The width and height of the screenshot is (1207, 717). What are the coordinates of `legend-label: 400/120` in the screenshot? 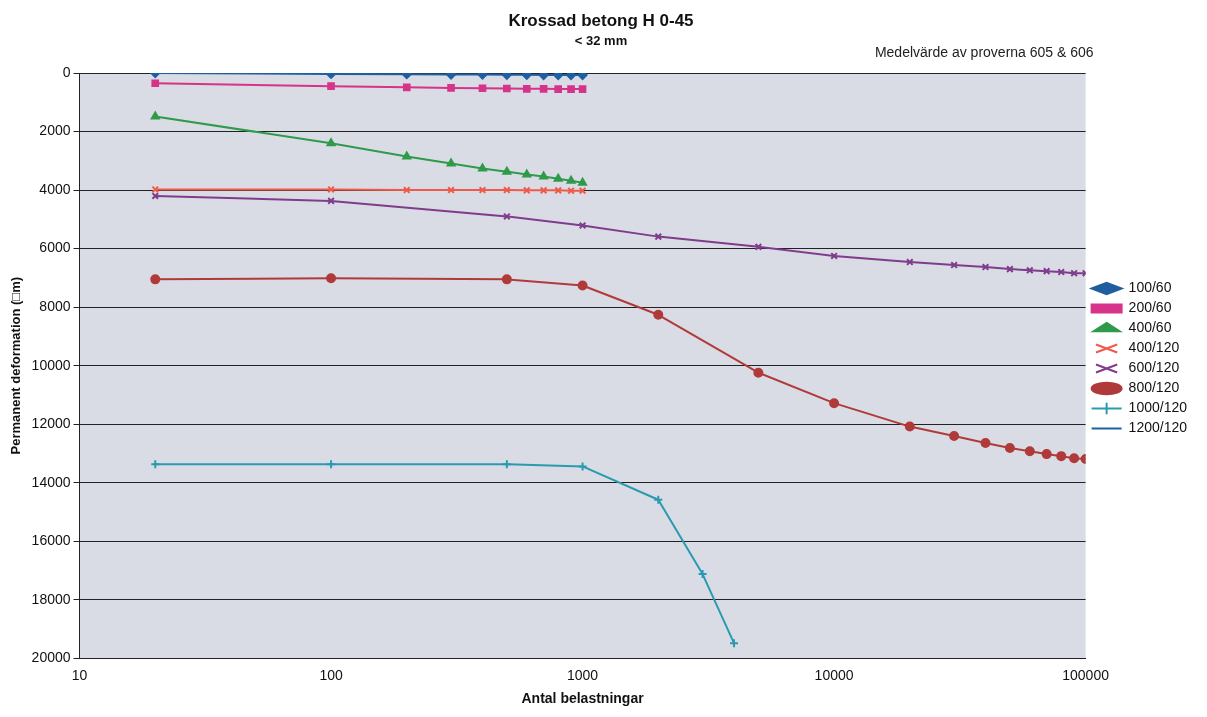 It's located at (1154, 347).